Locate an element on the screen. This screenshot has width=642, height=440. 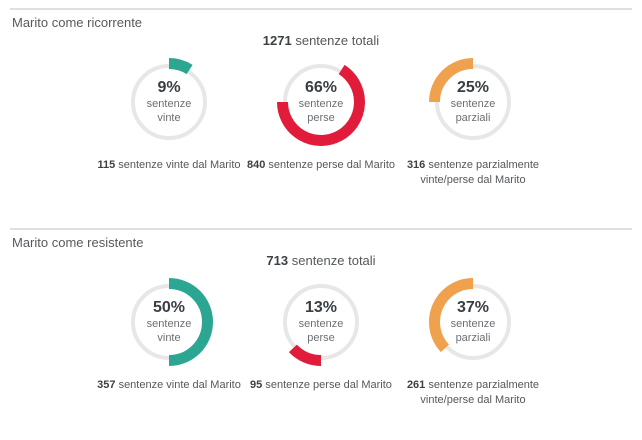
section-title: Marito come ricorrente is located at coordinates (77, 22).